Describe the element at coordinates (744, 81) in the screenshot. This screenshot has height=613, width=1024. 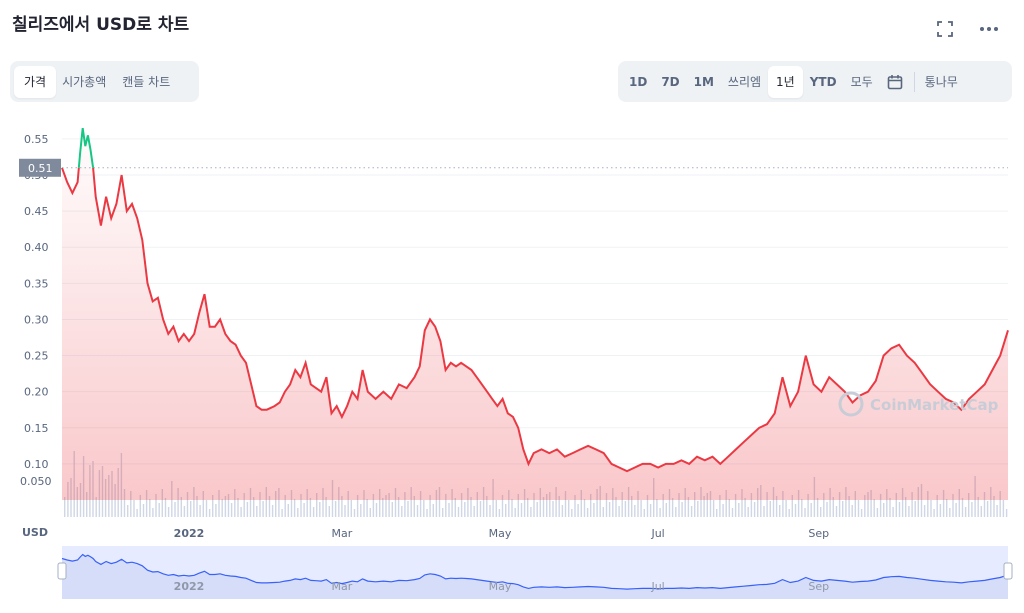
I see `range-3m: 쓰리엠` at that location.